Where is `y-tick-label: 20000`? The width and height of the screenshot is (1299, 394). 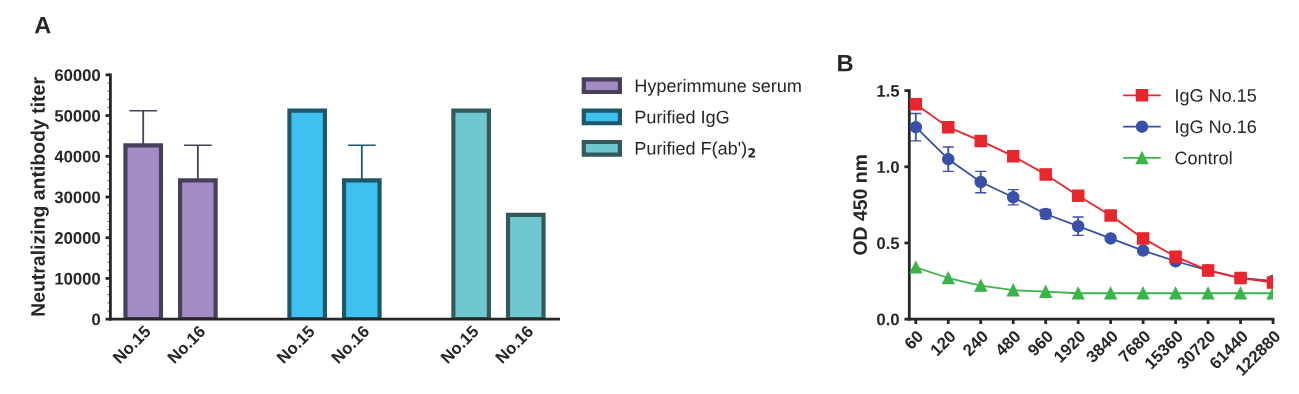
y-tick-label: 20000 is located at coordinates (77, 238).